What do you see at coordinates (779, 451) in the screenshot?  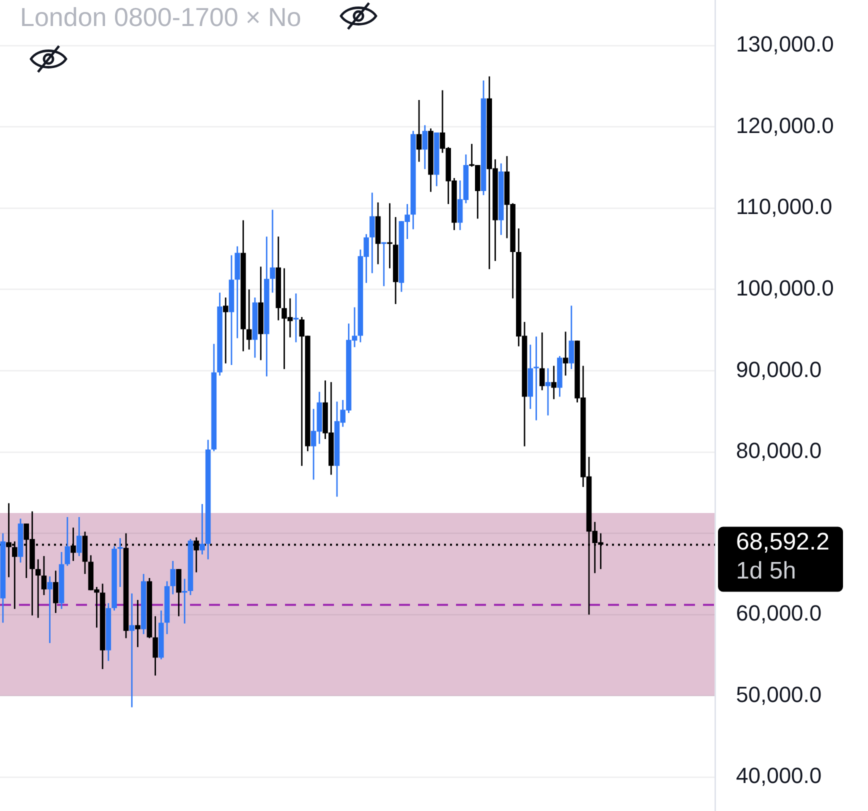 I see `y-tick-label: 80,000.0` at bounding box center [779, 451].